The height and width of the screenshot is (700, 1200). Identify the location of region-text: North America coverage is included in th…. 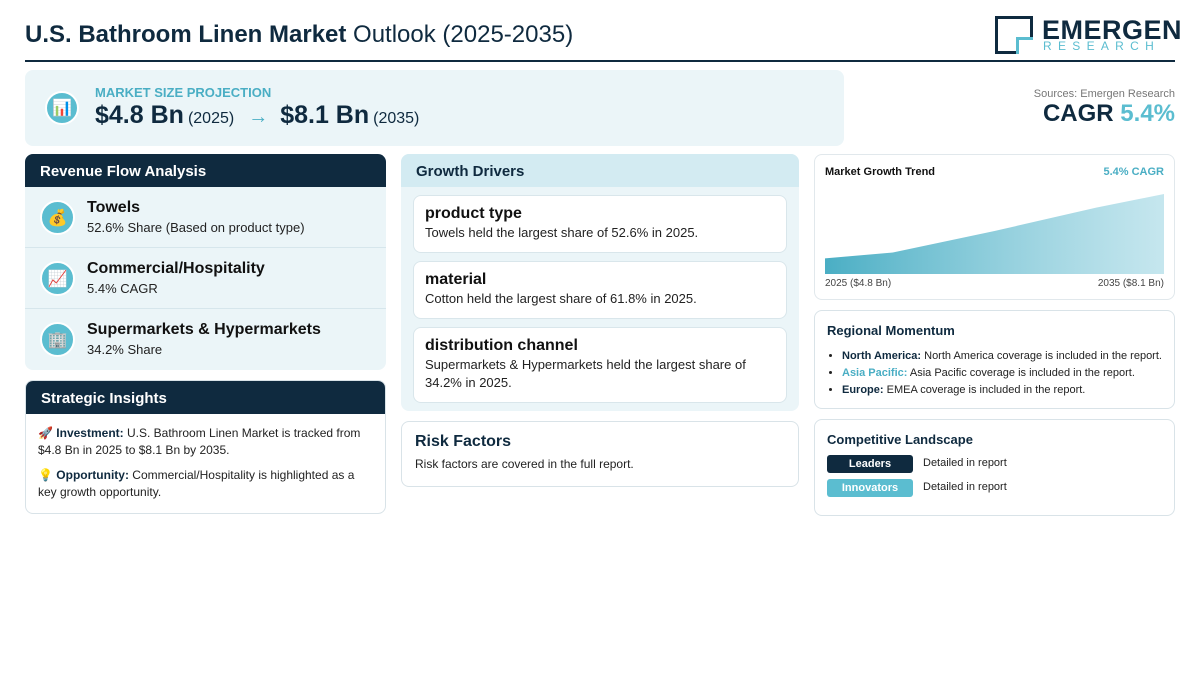
(1041, 356).